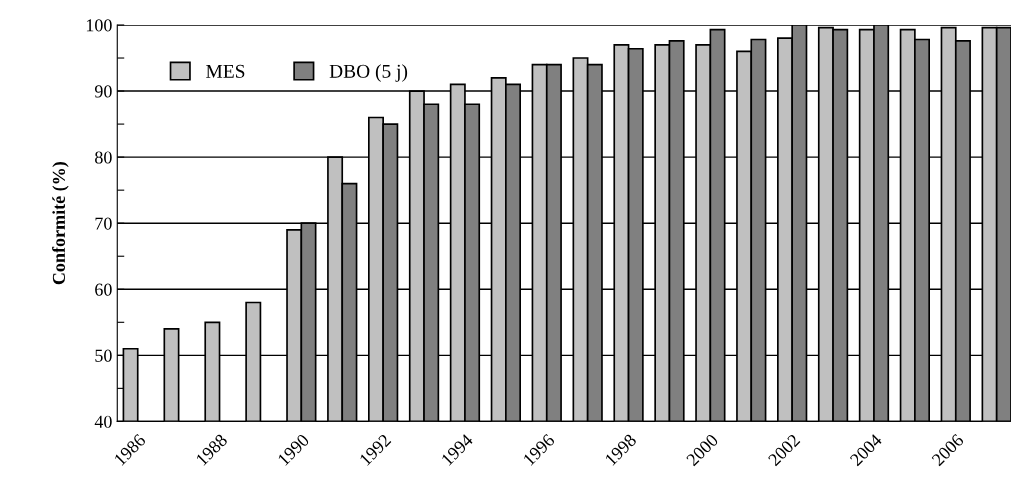 Image resolution: width=1011 pixels, height=490 pixels. What do you see at coordinates (225, 71) in the screenshot?
I see `legend-label: MES` at bounding box center [225, 71].